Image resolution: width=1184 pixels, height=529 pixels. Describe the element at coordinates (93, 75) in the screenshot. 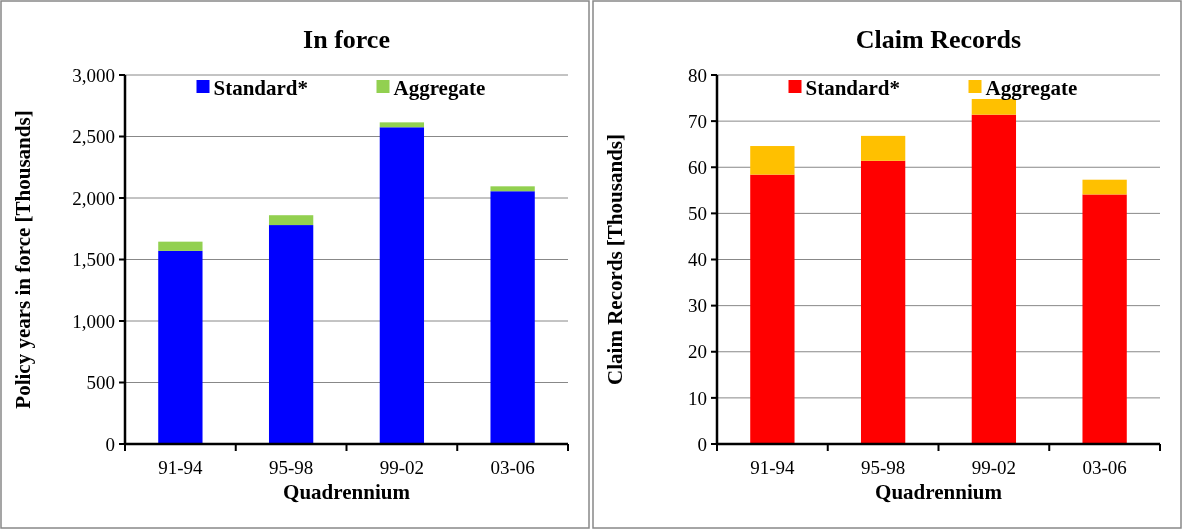

I see `y-tick-label: 3,000` at that location.